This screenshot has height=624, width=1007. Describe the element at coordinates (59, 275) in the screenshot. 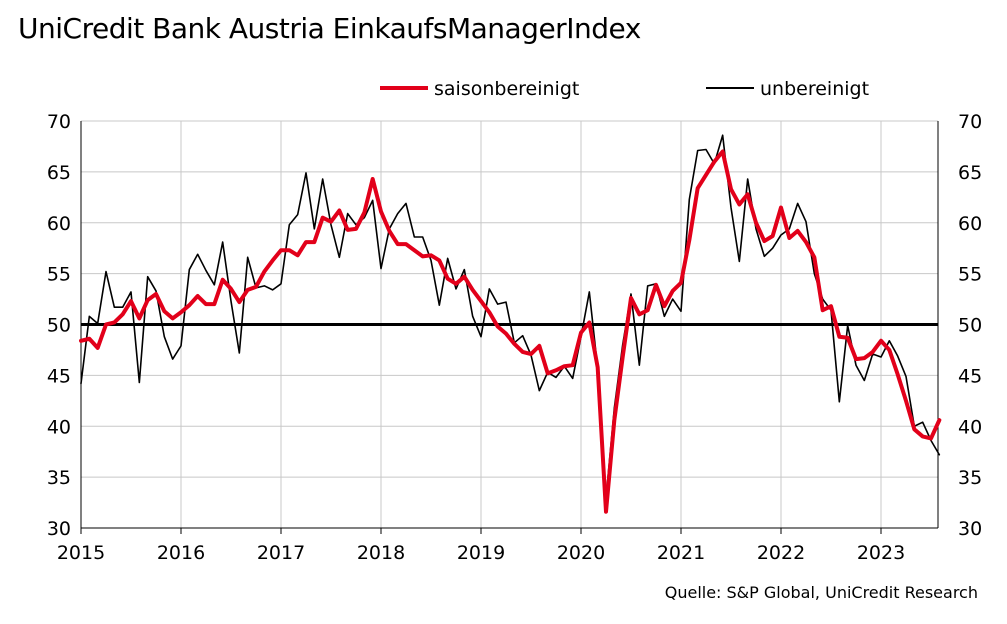

I see `y-tick-label-left-55: 55` at that location.